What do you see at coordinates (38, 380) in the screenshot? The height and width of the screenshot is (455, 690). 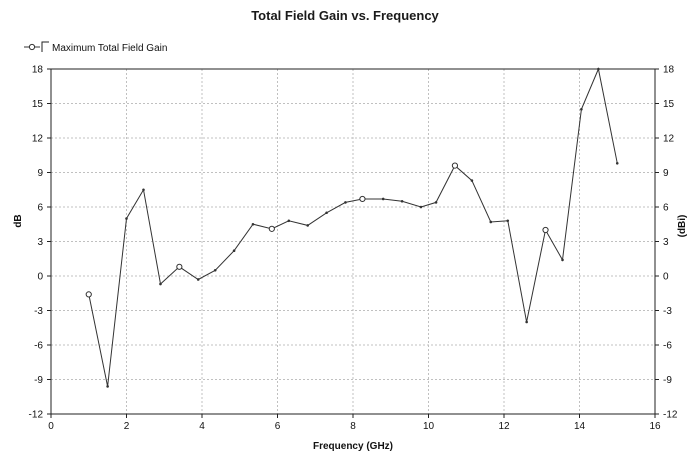 I see `y-tick-label: -9` at bounding box center [38, 380].